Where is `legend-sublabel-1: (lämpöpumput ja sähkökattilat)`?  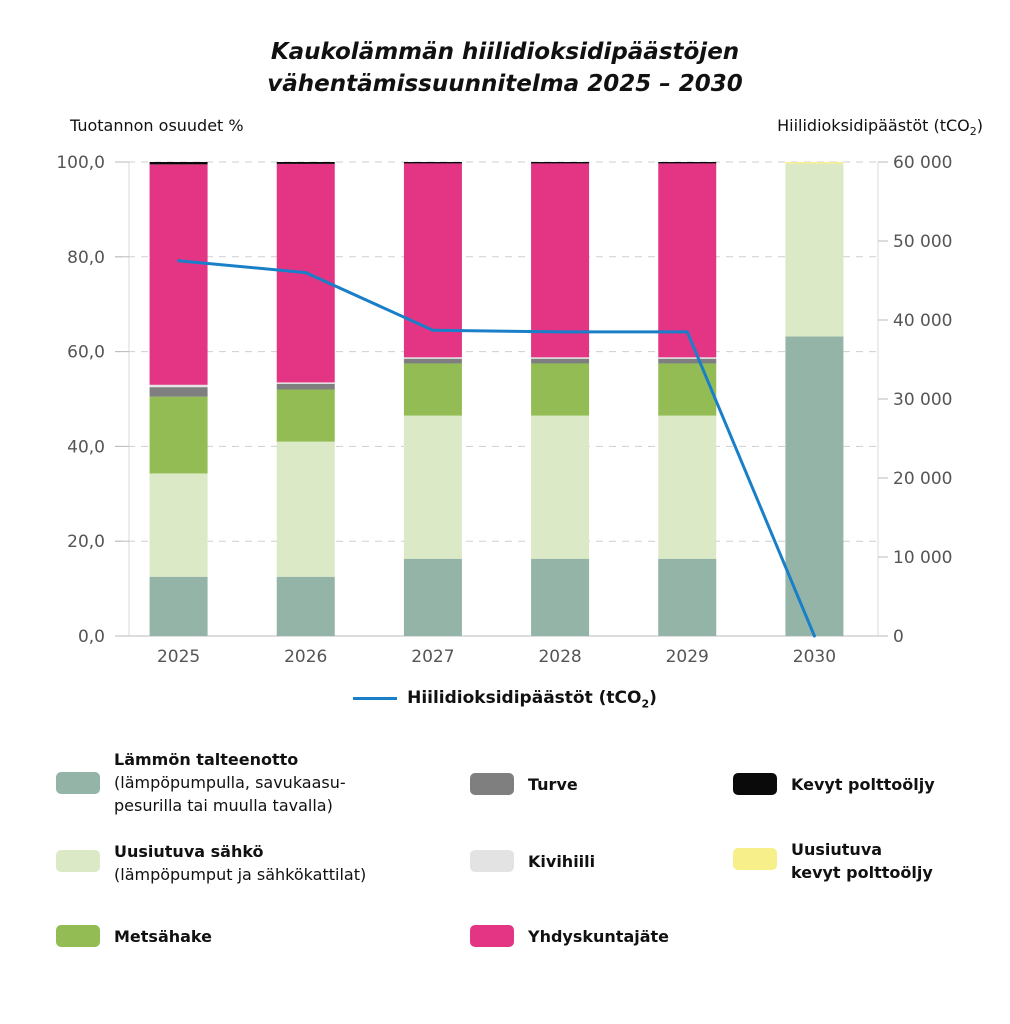 legend-sublabel-1: (lämpöpumput ja sähkökattilat) is located at coordinates (240, 874).